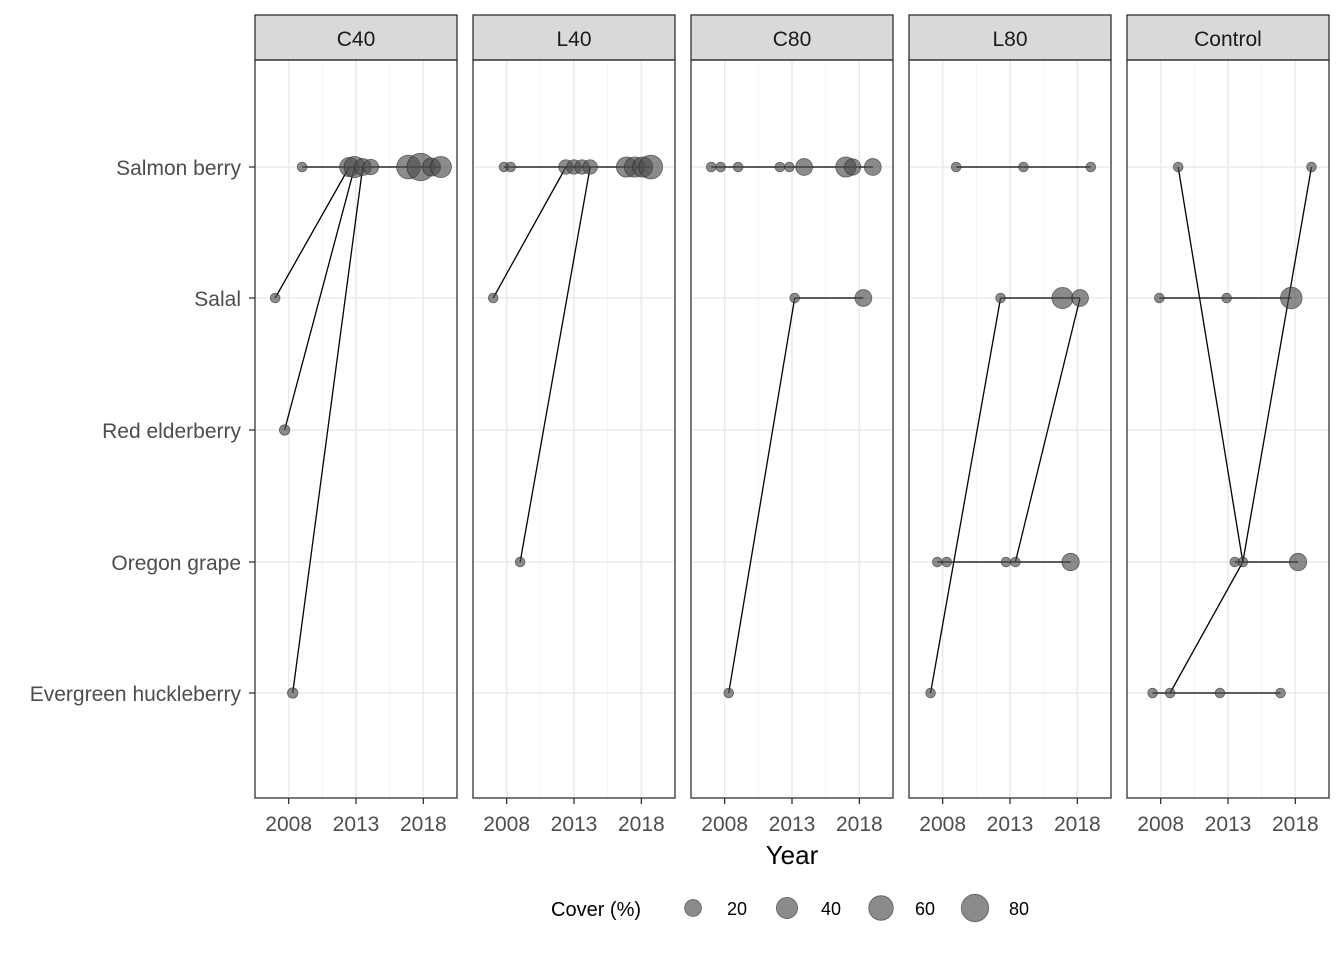  Describe the element at coordinates (831, 909) in the screenshot. I see `legend-label-40: 40` at that location.